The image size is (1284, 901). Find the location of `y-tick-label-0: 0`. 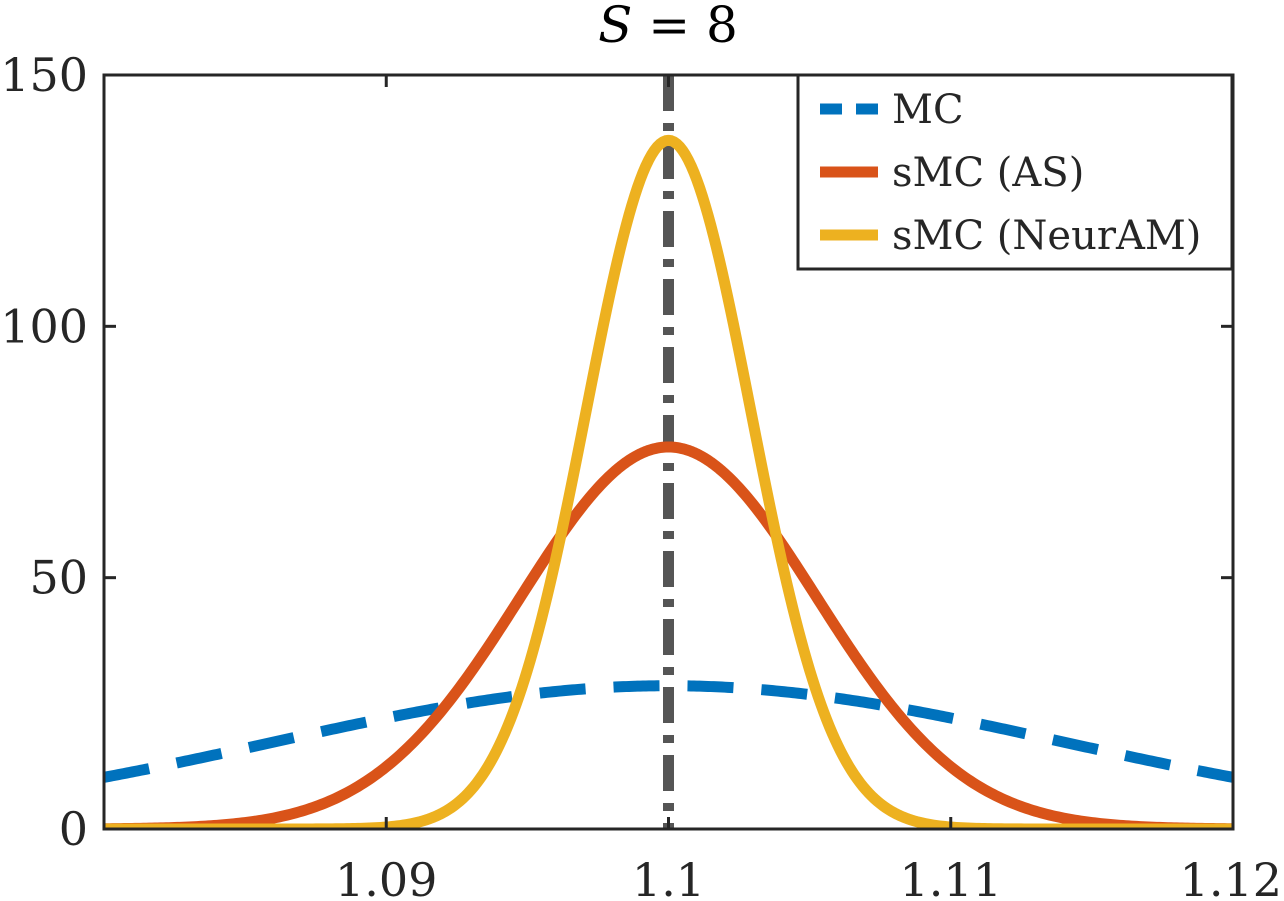

y-tick-label-0: 0 is located at coordinates (73, 829).